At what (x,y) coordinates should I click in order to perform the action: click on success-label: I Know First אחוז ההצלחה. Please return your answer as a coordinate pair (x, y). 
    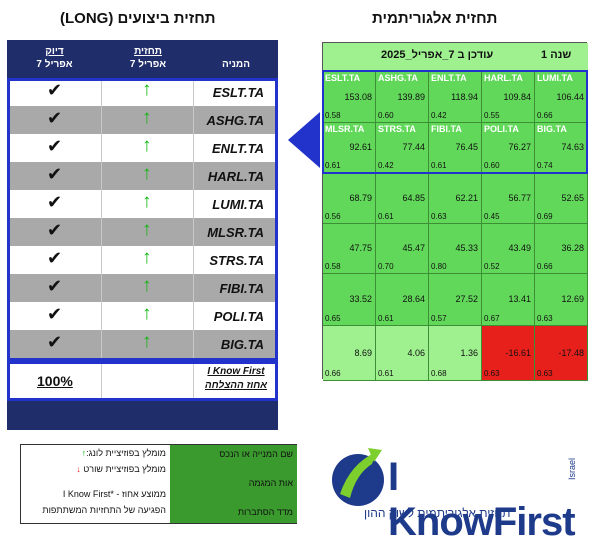
    Looking at the image, I should click on (236, 379).